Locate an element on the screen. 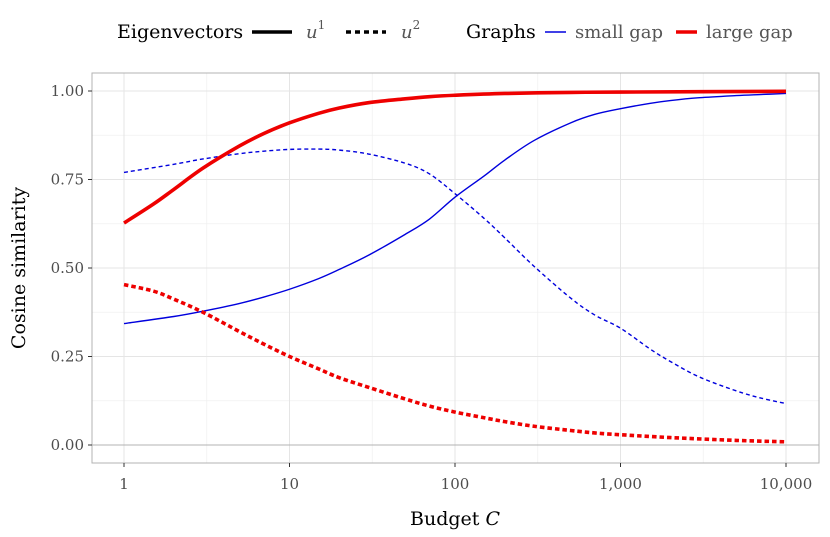 This screenshot has width=830, height=537. legend-large-gap-label: large gap is located at coordinates (749, 32).